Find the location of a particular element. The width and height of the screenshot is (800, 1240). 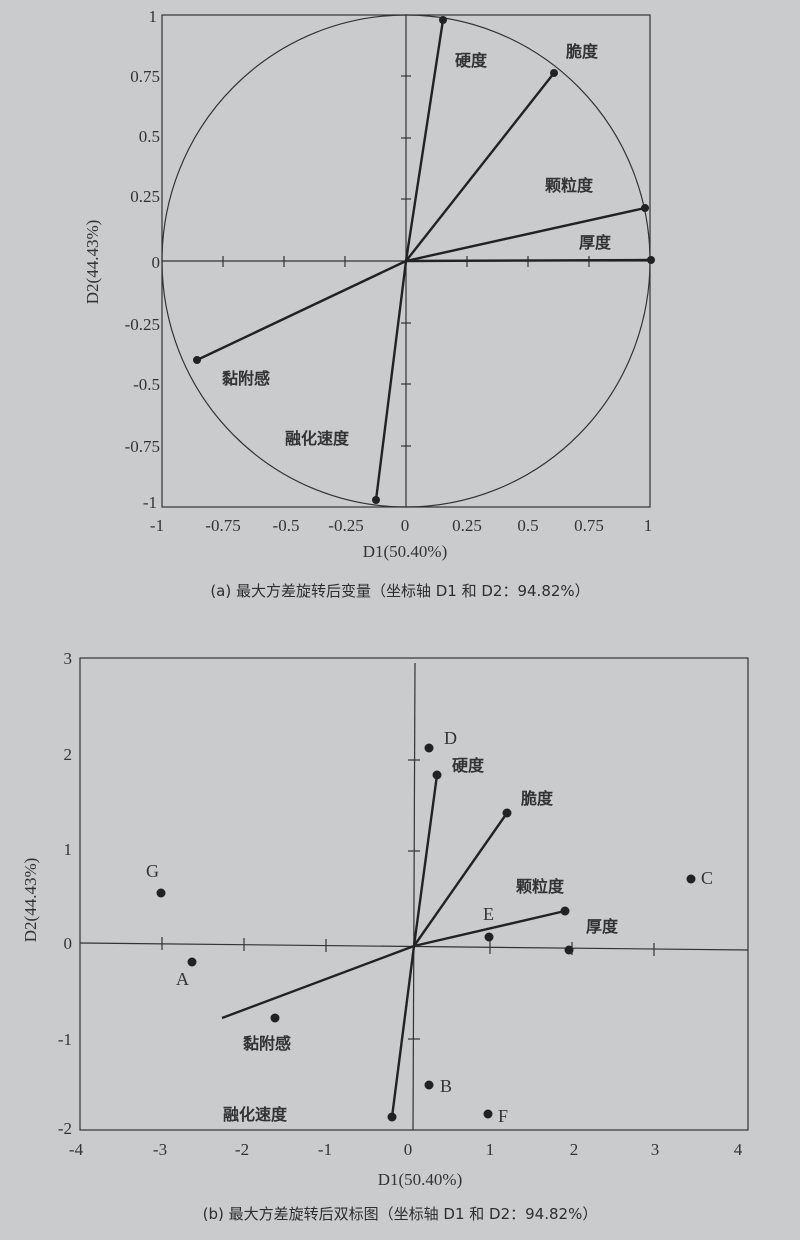

point-E is located at coordinates (489, 937).